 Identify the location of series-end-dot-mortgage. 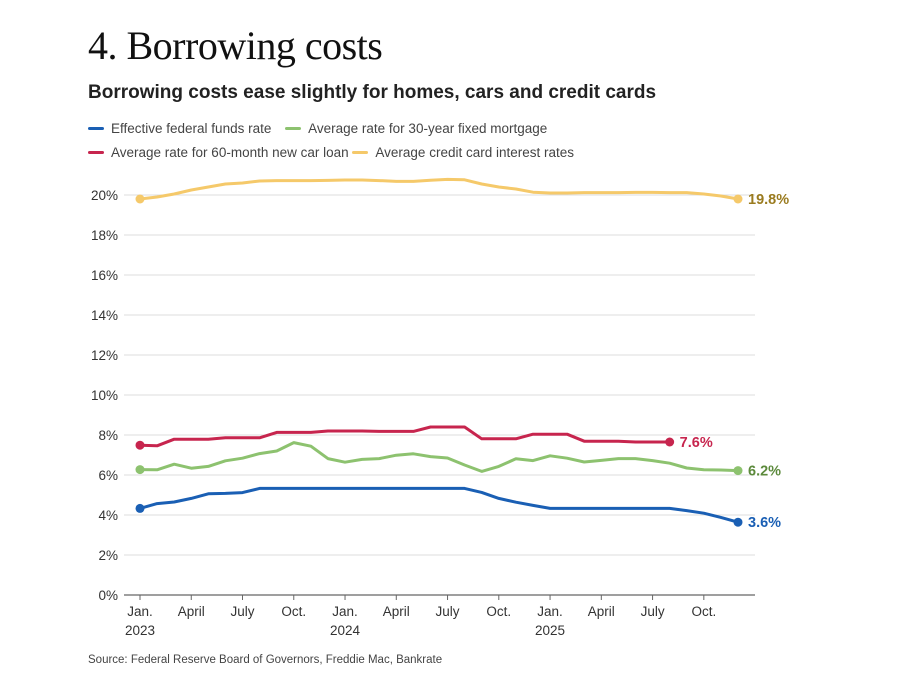
(738, 471).